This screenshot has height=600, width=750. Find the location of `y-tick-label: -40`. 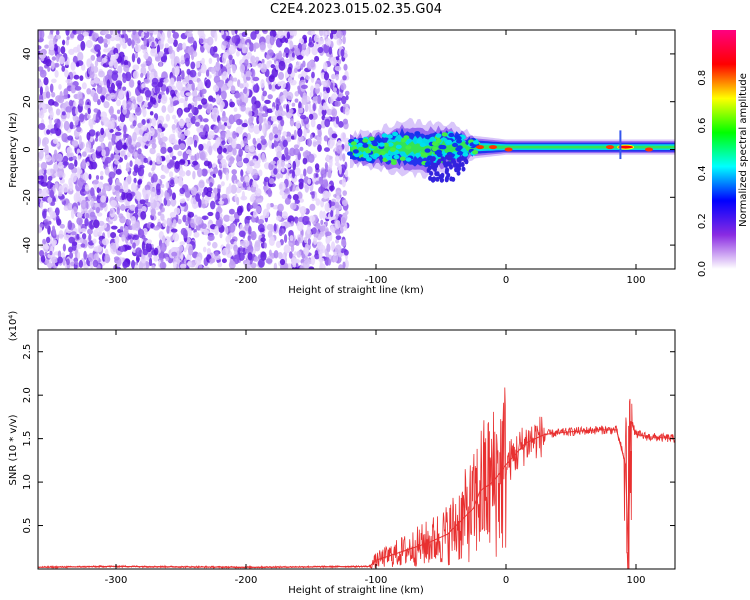

y-tick-label: -40 is located at coordinates (27, 245).